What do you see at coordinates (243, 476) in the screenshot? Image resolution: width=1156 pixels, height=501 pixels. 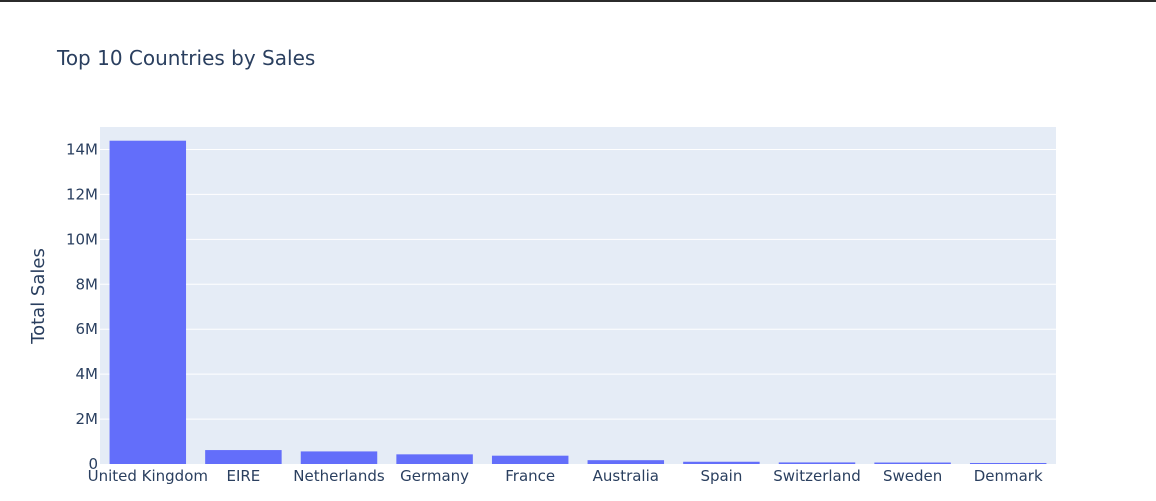 I see `x-tick-label: EIRE` at bounding box center [243, 476].